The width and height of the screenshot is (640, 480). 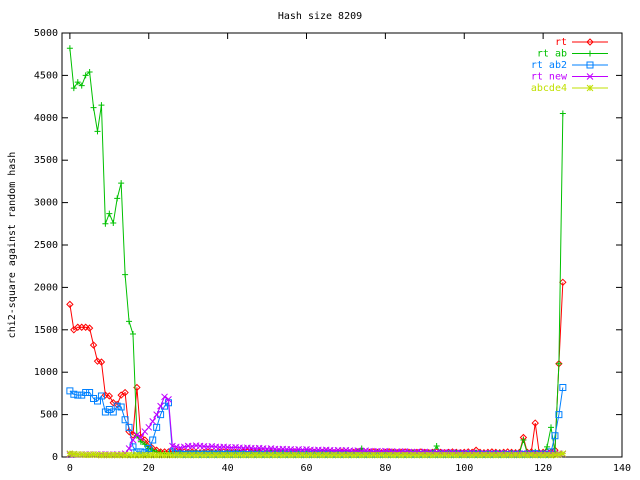 I want to click on y-tick-label: 4000, so click(x=46, y=118).